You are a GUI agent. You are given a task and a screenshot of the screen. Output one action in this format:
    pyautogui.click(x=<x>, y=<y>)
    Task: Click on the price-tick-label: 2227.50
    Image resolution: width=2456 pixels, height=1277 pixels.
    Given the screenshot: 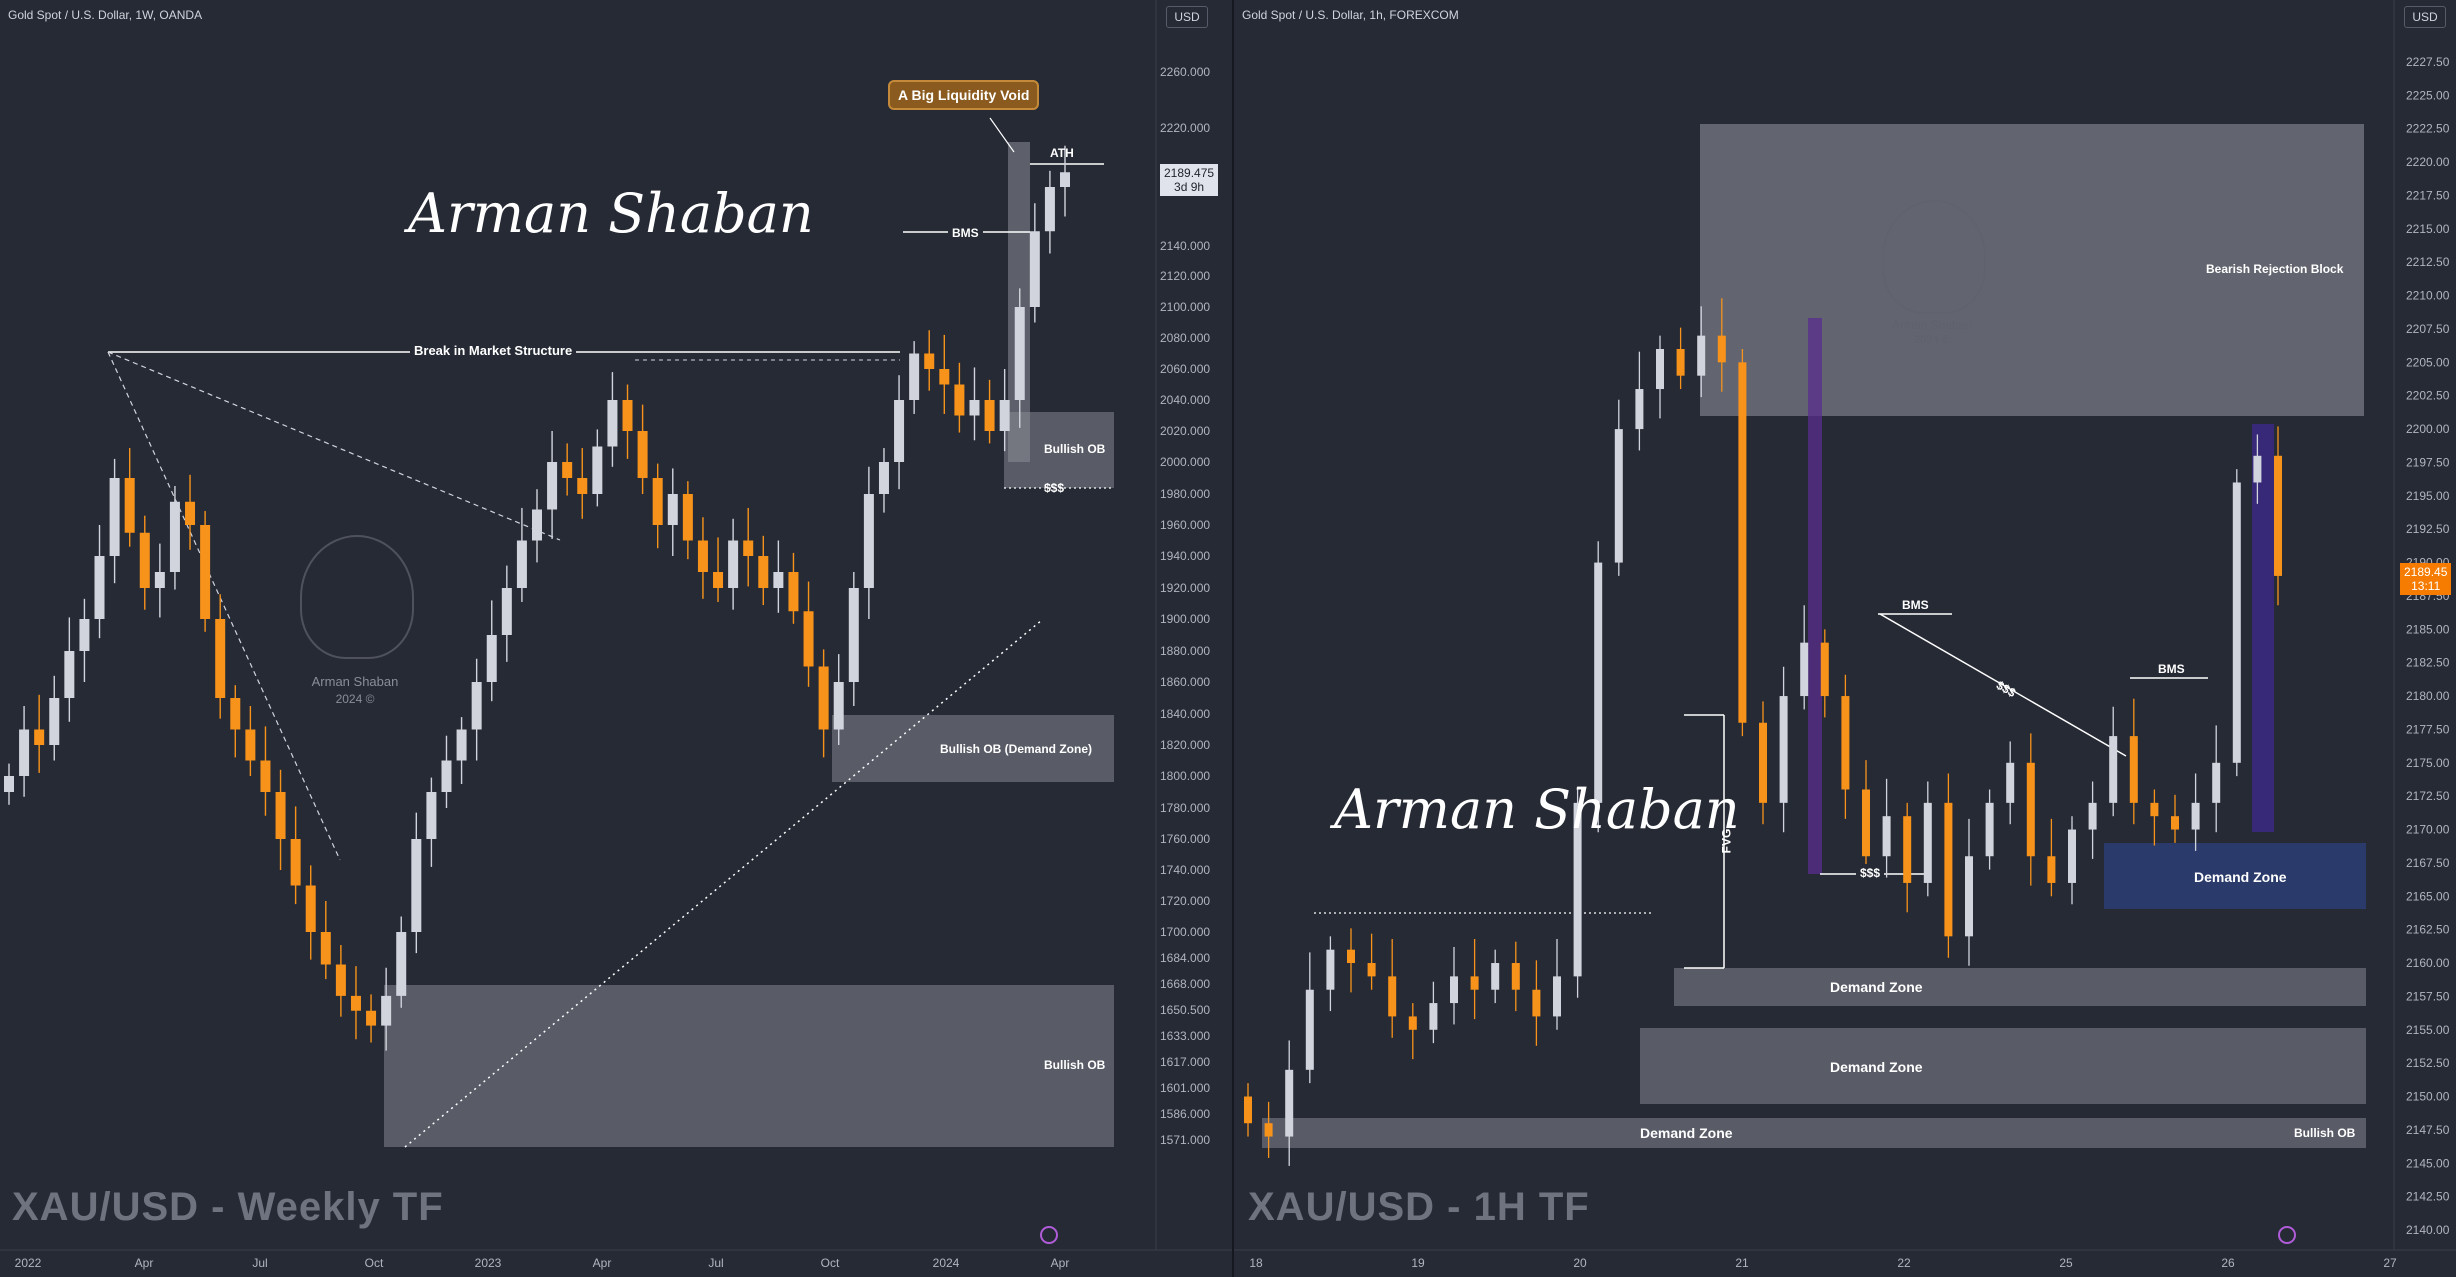 What is the action you would take?
    pyautogui.click(x=2428, y=62)
    